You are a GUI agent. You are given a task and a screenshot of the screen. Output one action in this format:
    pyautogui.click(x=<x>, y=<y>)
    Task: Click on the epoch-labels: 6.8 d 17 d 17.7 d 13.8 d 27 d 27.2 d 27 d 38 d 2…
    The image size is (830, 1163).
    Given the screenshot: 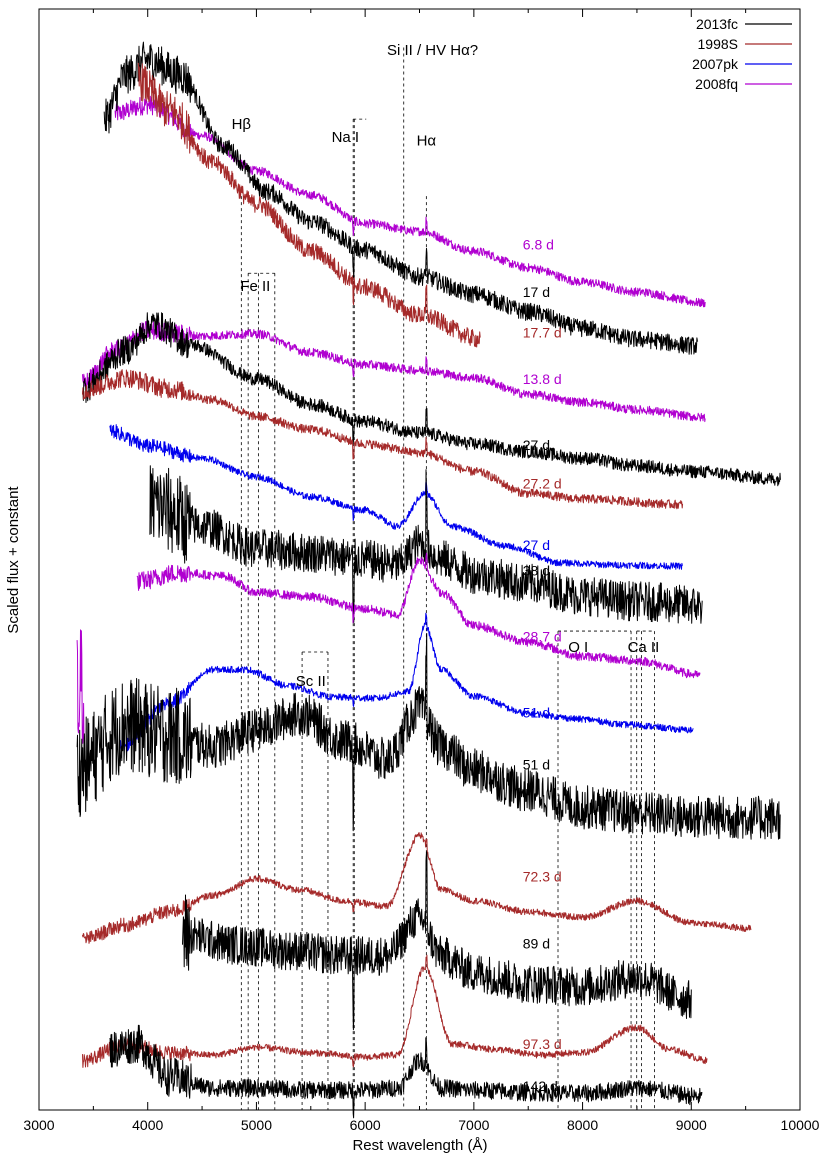 What is the action you would take?
    pyautogui.click(x=542, y=665)
    